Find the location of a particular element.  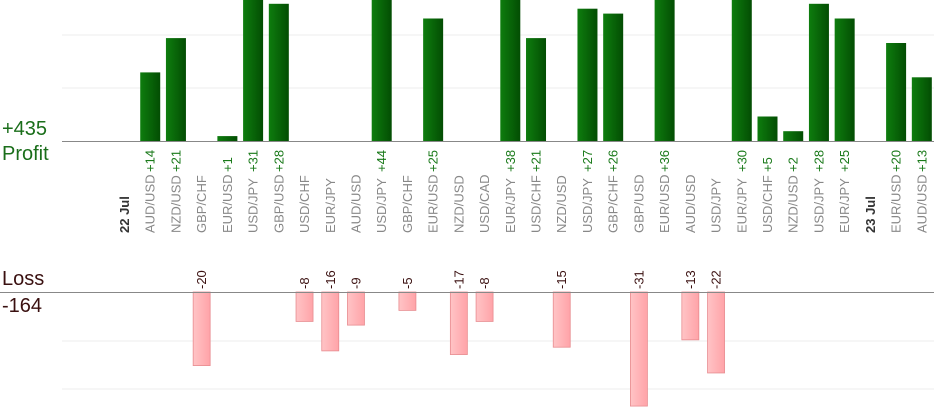

profit-value-label: +13 is located at coordinates (921, 161).